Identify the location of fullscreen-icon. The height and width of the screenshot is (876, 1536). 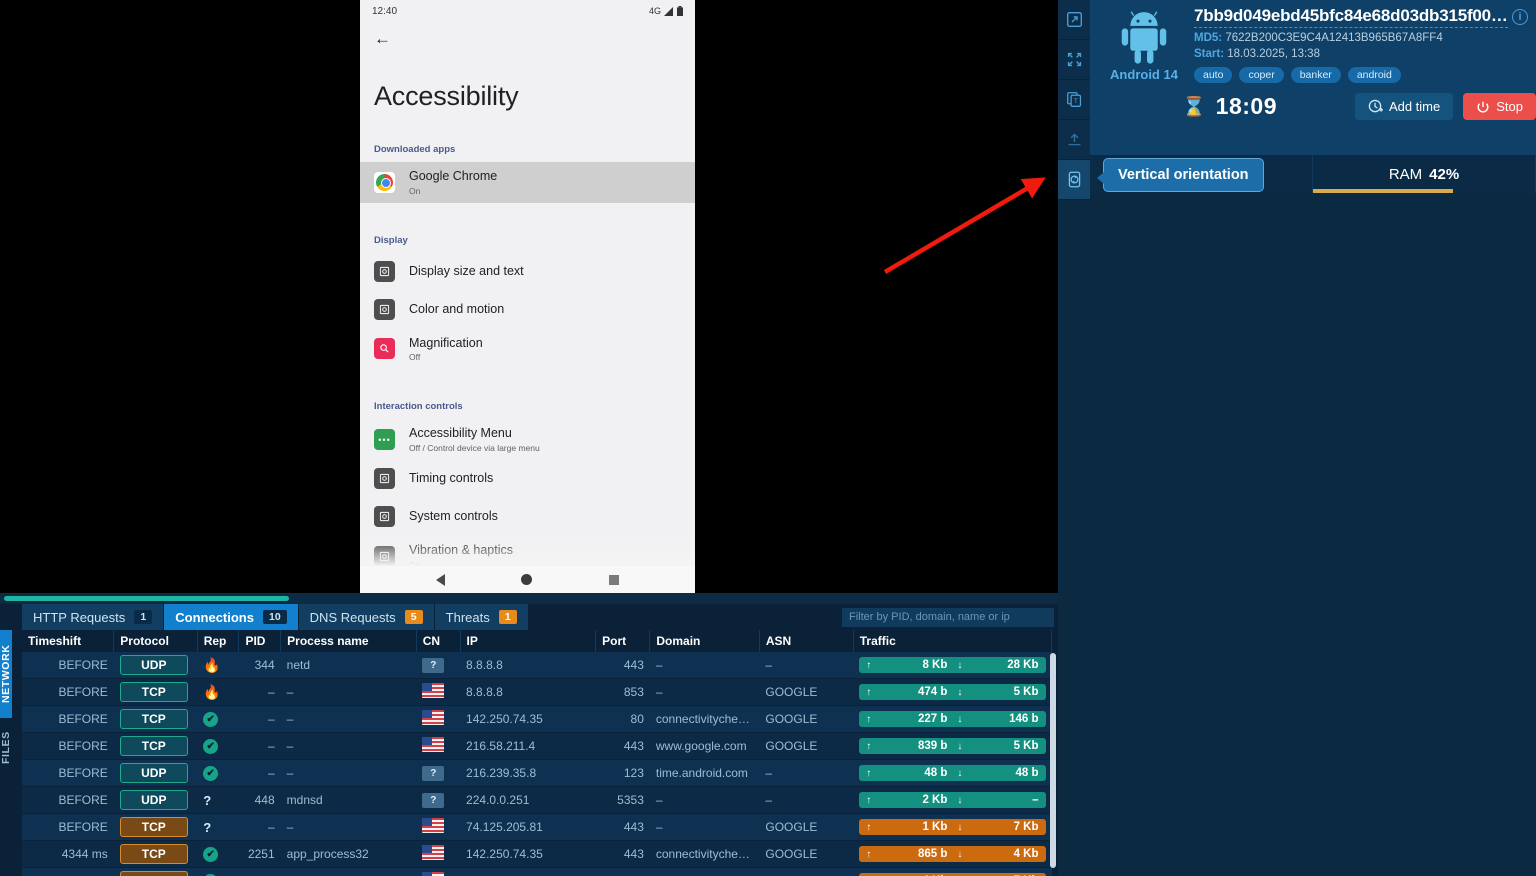
(1074, 60).